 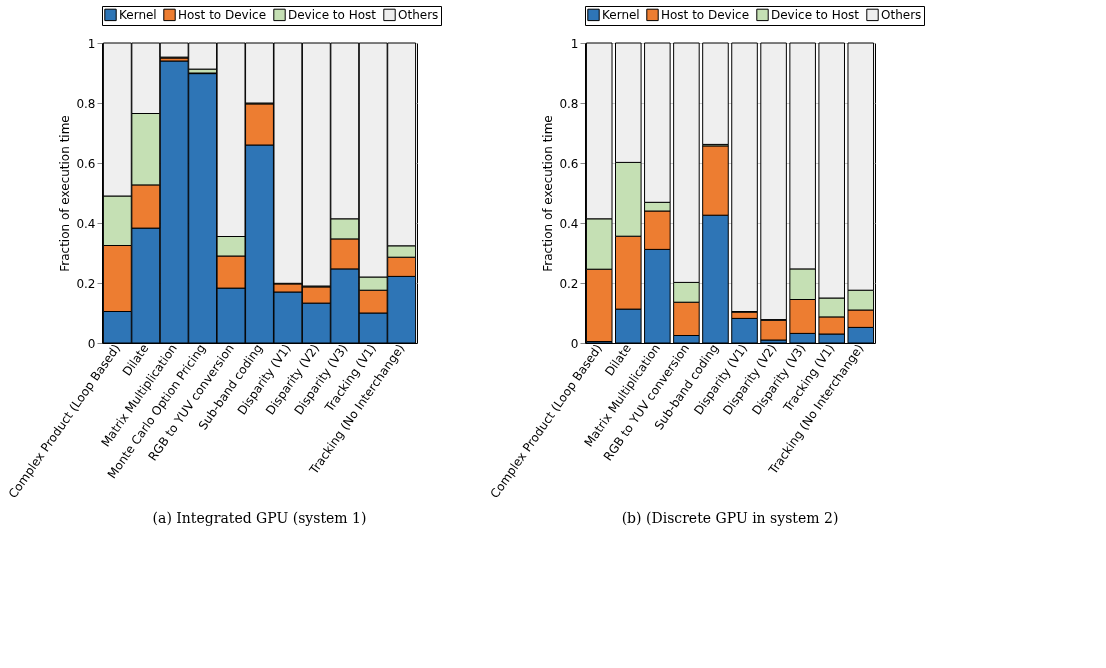 What do you see at coordinates (259, 517) in the screenshot?
I see `text: (a) Integrated GPU (system 1)` at bounding box center [259, 517].